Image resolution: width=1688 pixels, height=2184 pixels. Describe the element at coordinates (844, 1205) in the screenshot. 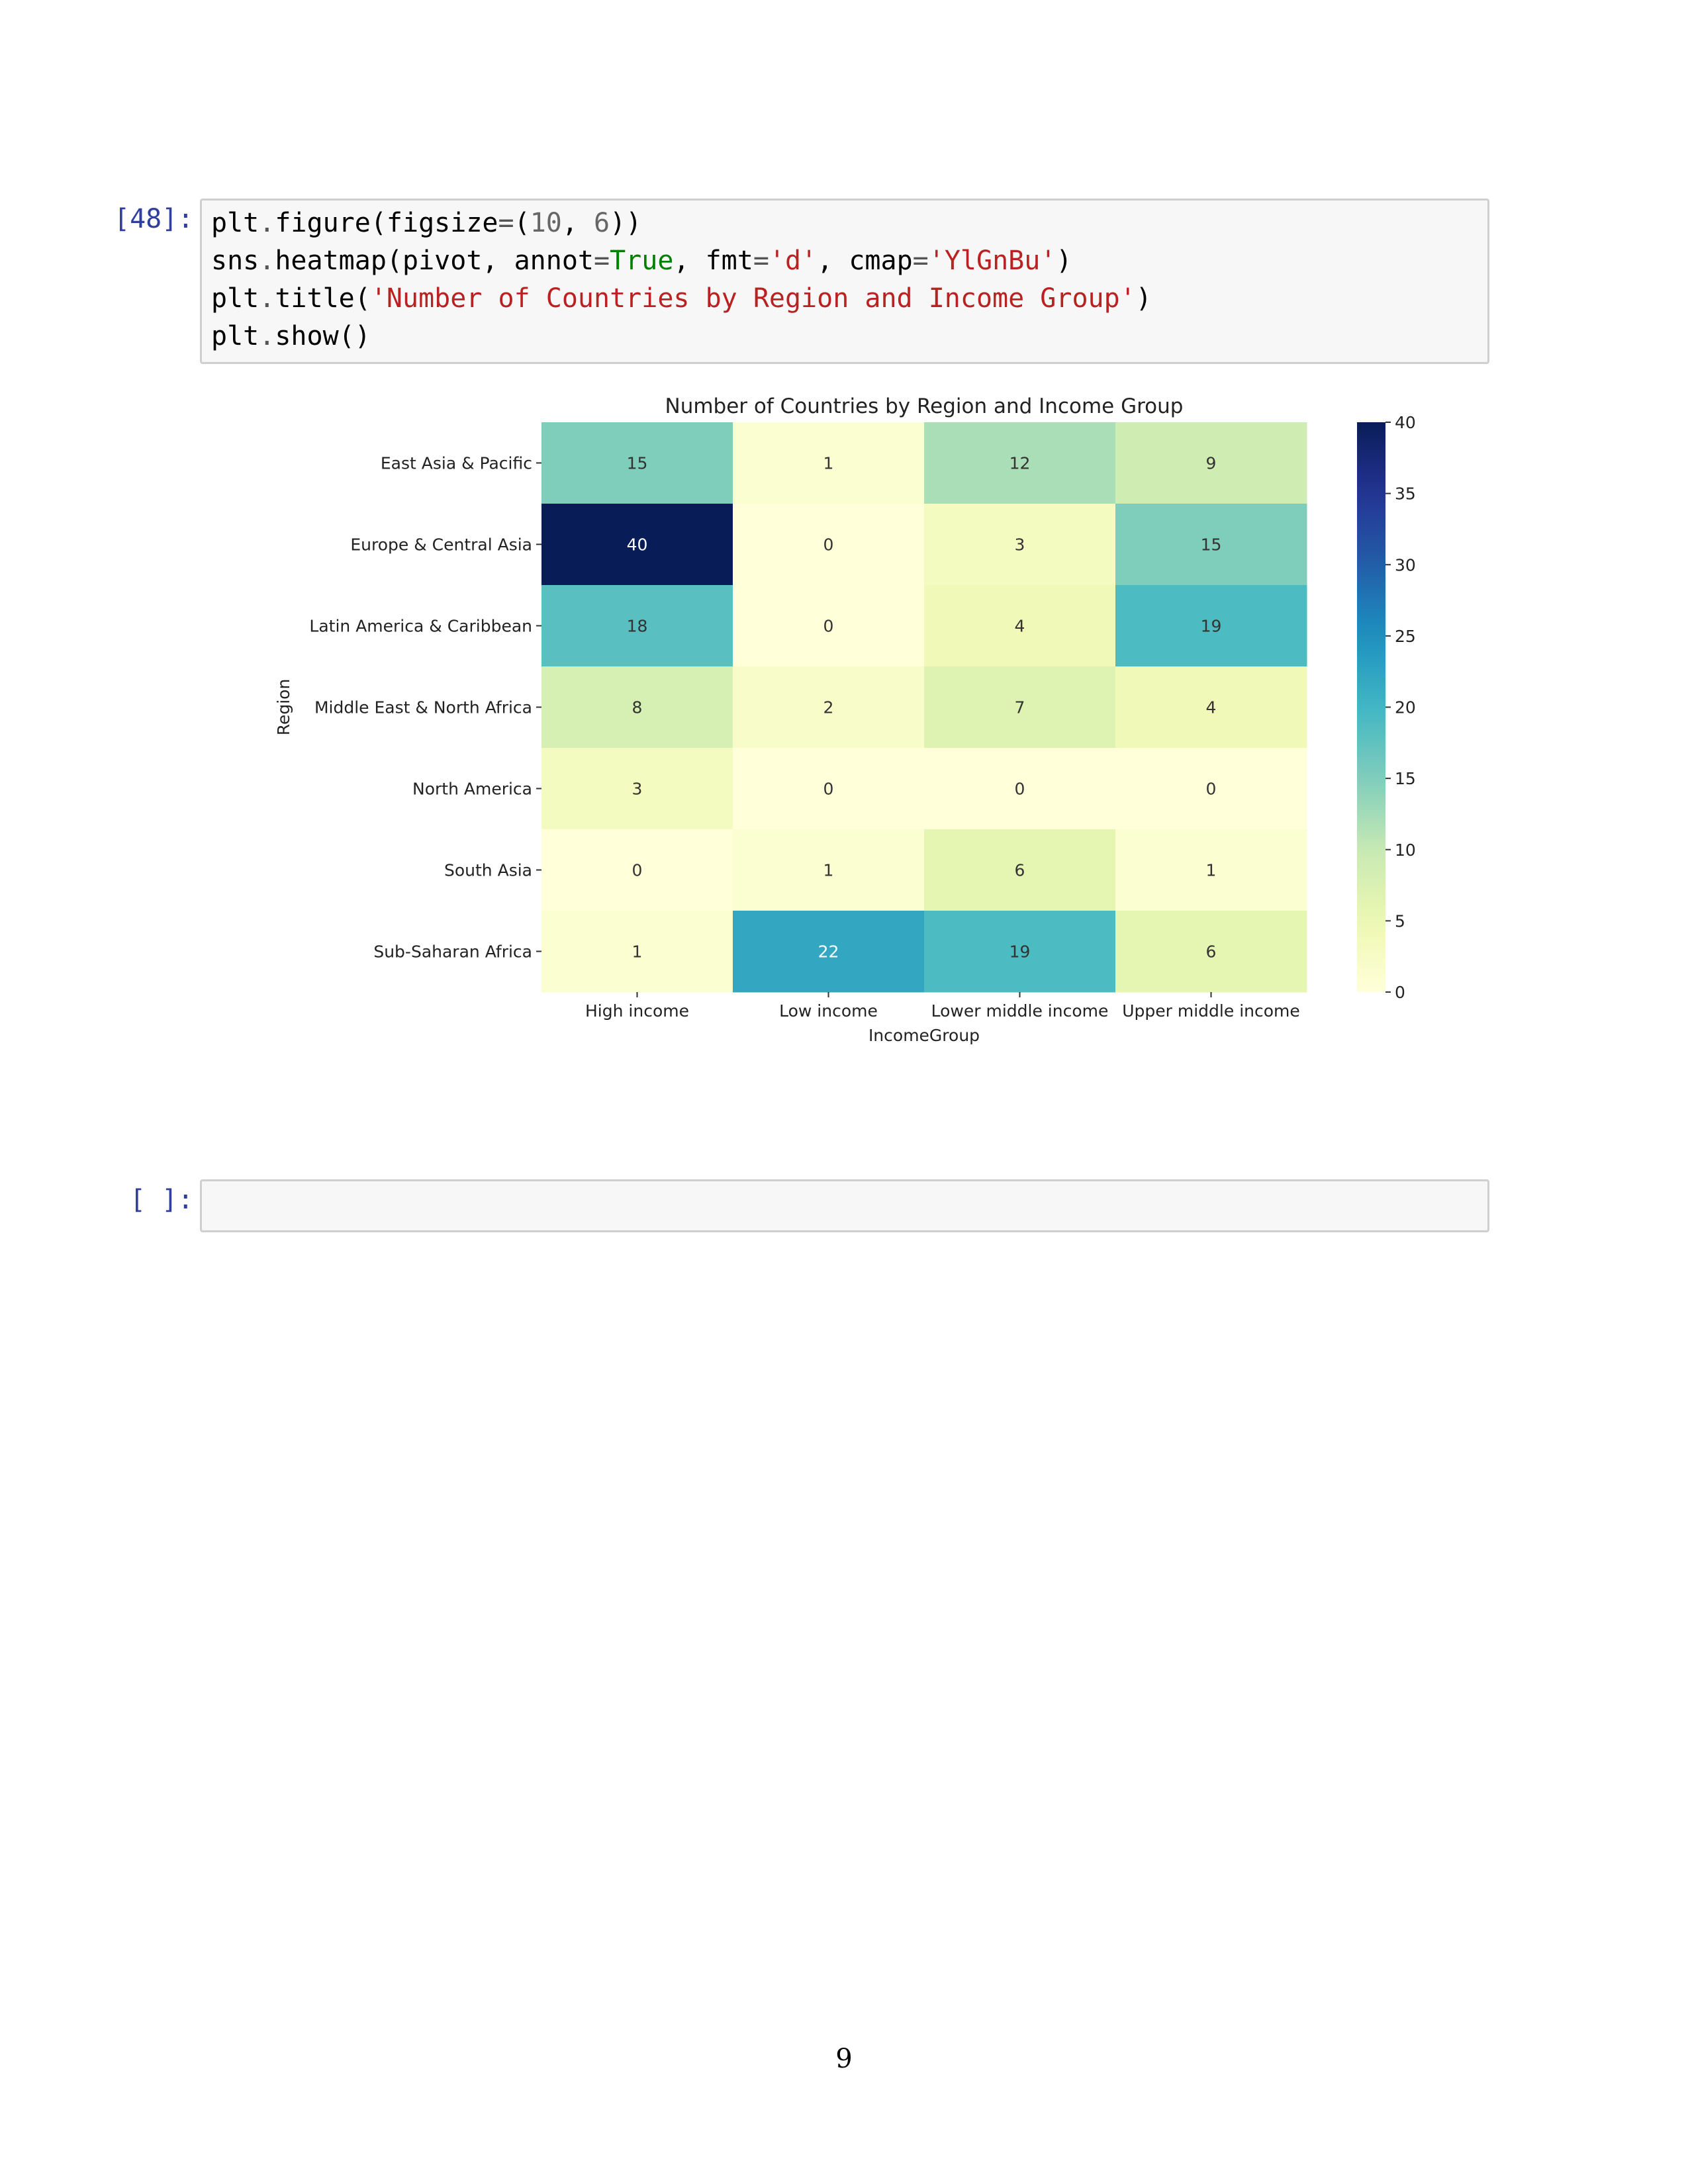

I see `empty-code-cell-input` at that location.